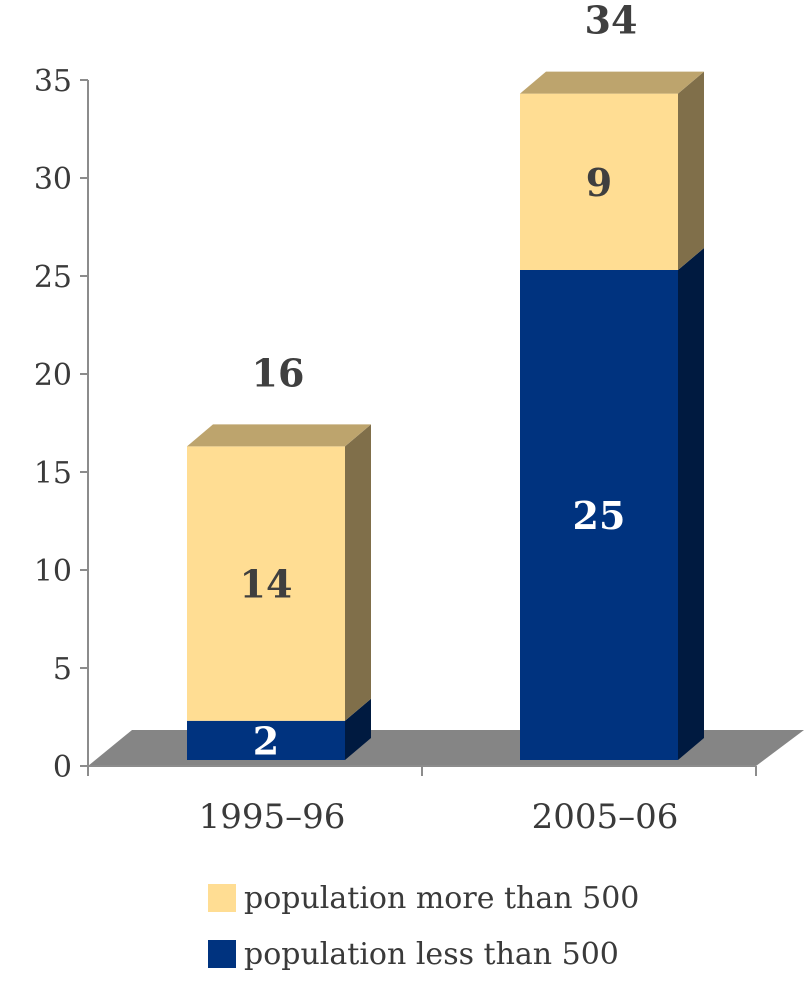 The image size is (808, 988). Describe the element at coordinates (605, 817) in the screenshot. I see `x-tick-label: 2005–06` at that location.